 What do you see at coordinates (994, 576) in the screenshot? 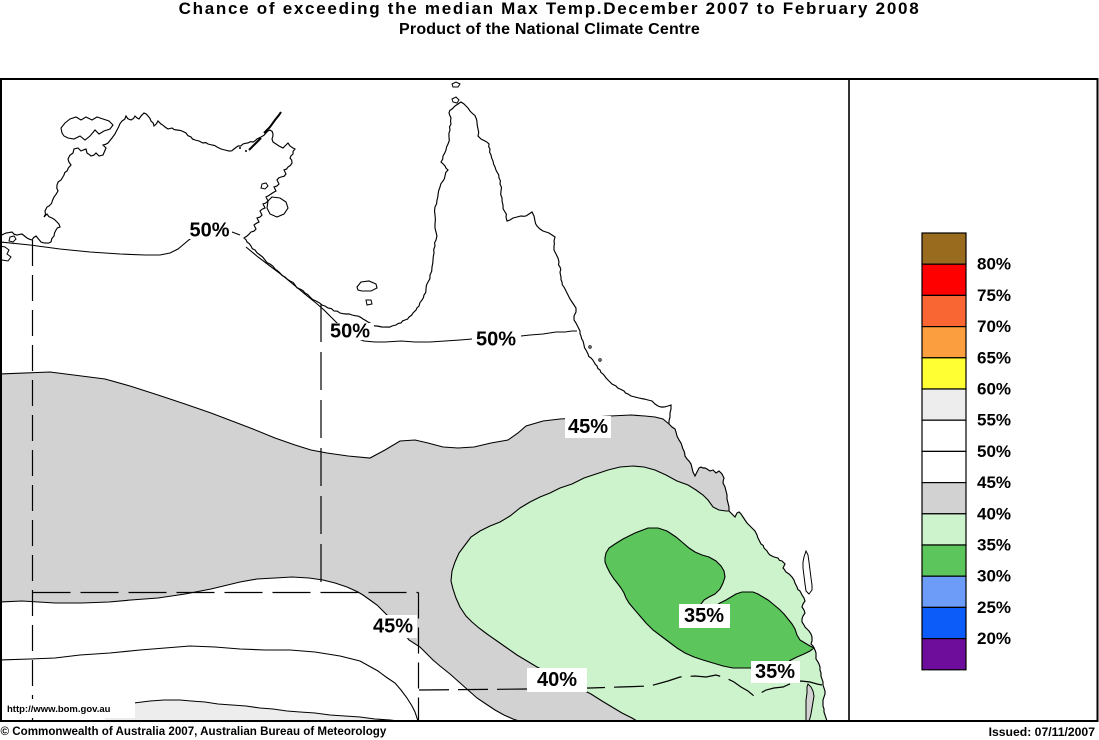
I see `svg-text: 30%` at bounding box center [994, 576].